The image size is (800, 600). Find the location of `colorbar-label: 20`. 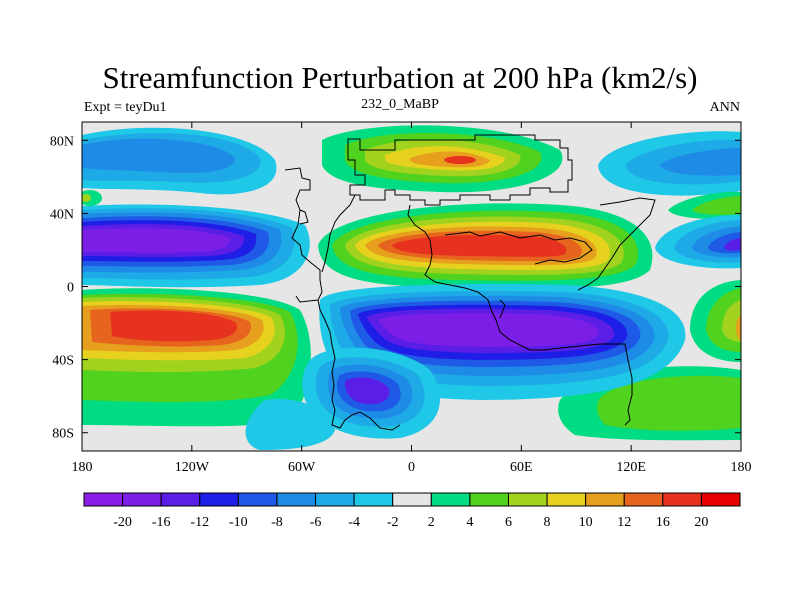

colorbar-label: 20 is located at coordinates (701, 522).